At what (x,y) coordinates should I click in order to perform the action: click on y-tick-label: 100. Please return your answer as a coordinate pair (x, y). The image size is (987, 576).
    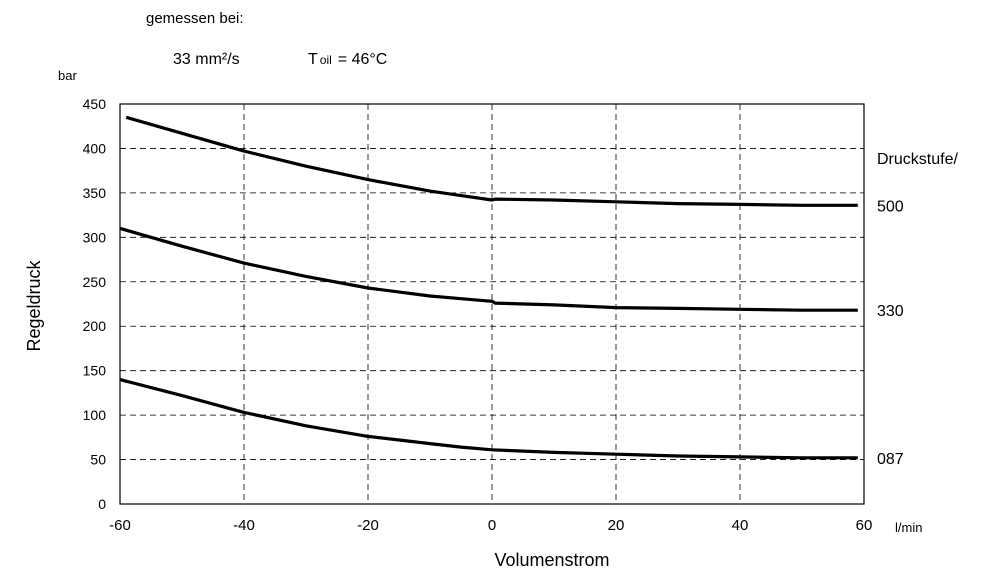
    Looking at the image, I should click on (95, 415).